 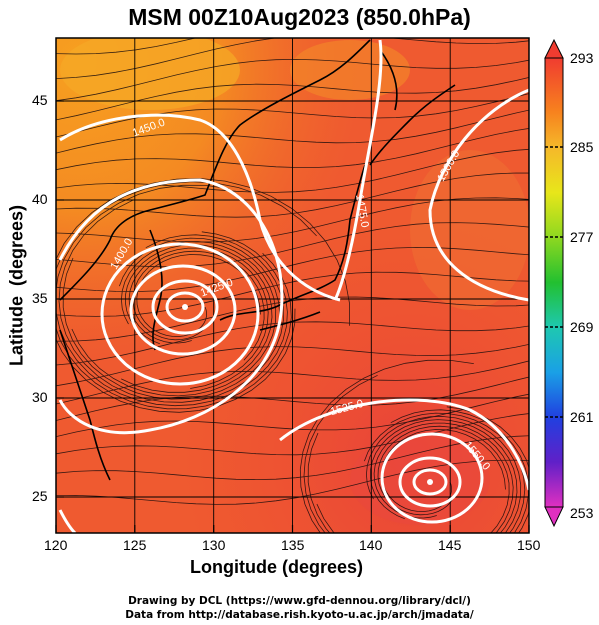 I want to click on chart-title: MSM 00Z10Aug2023 (850.0hPa), so click(x=299, y=17).